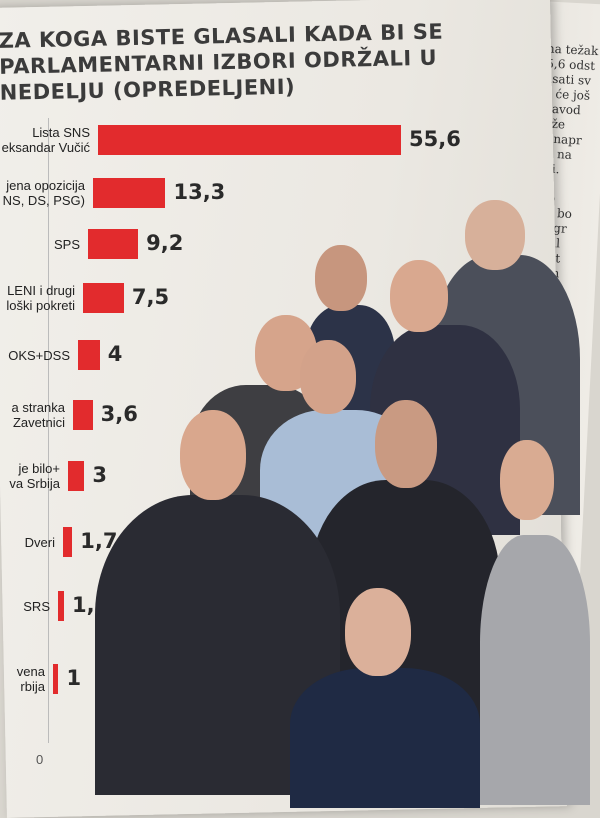  What do you see at coordinates (165, 243) in the screenshot?
I see `value-label: 9,2` at bounding box center [165, 243].